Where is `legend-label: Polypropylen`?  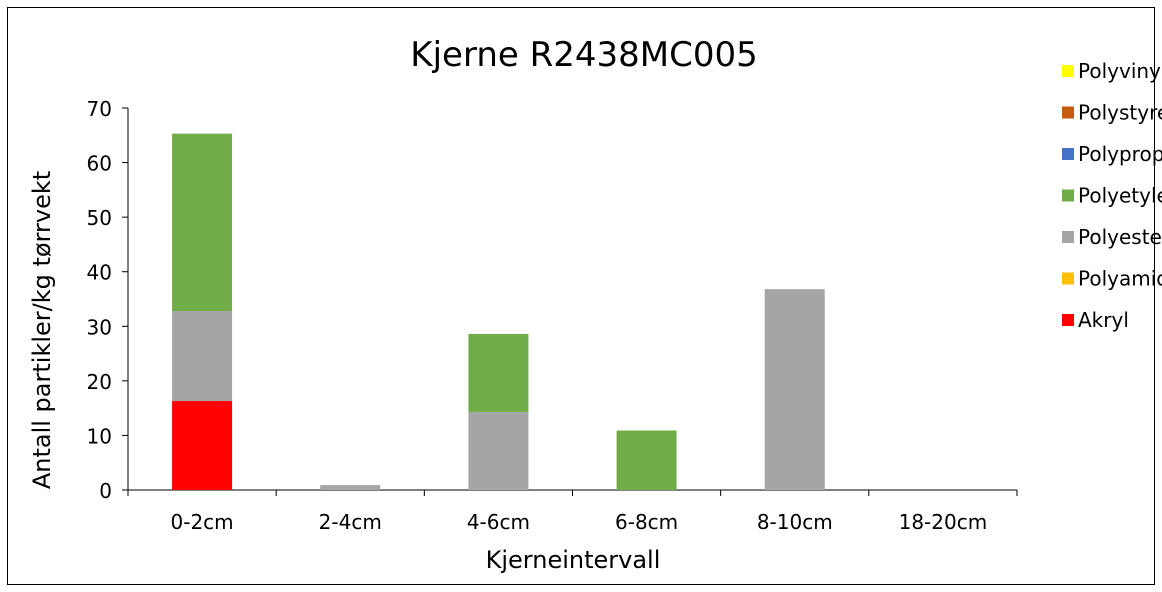
legend-label: Polypropylen is located at coordinates (1120, 154).